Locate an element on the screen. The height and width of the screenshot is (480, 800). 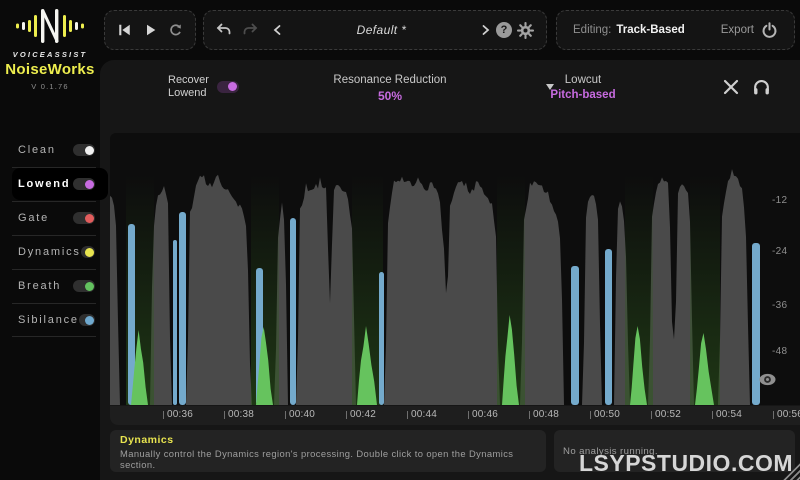
sidebar-item-gate: Gate is located at coordinates (50, 218).